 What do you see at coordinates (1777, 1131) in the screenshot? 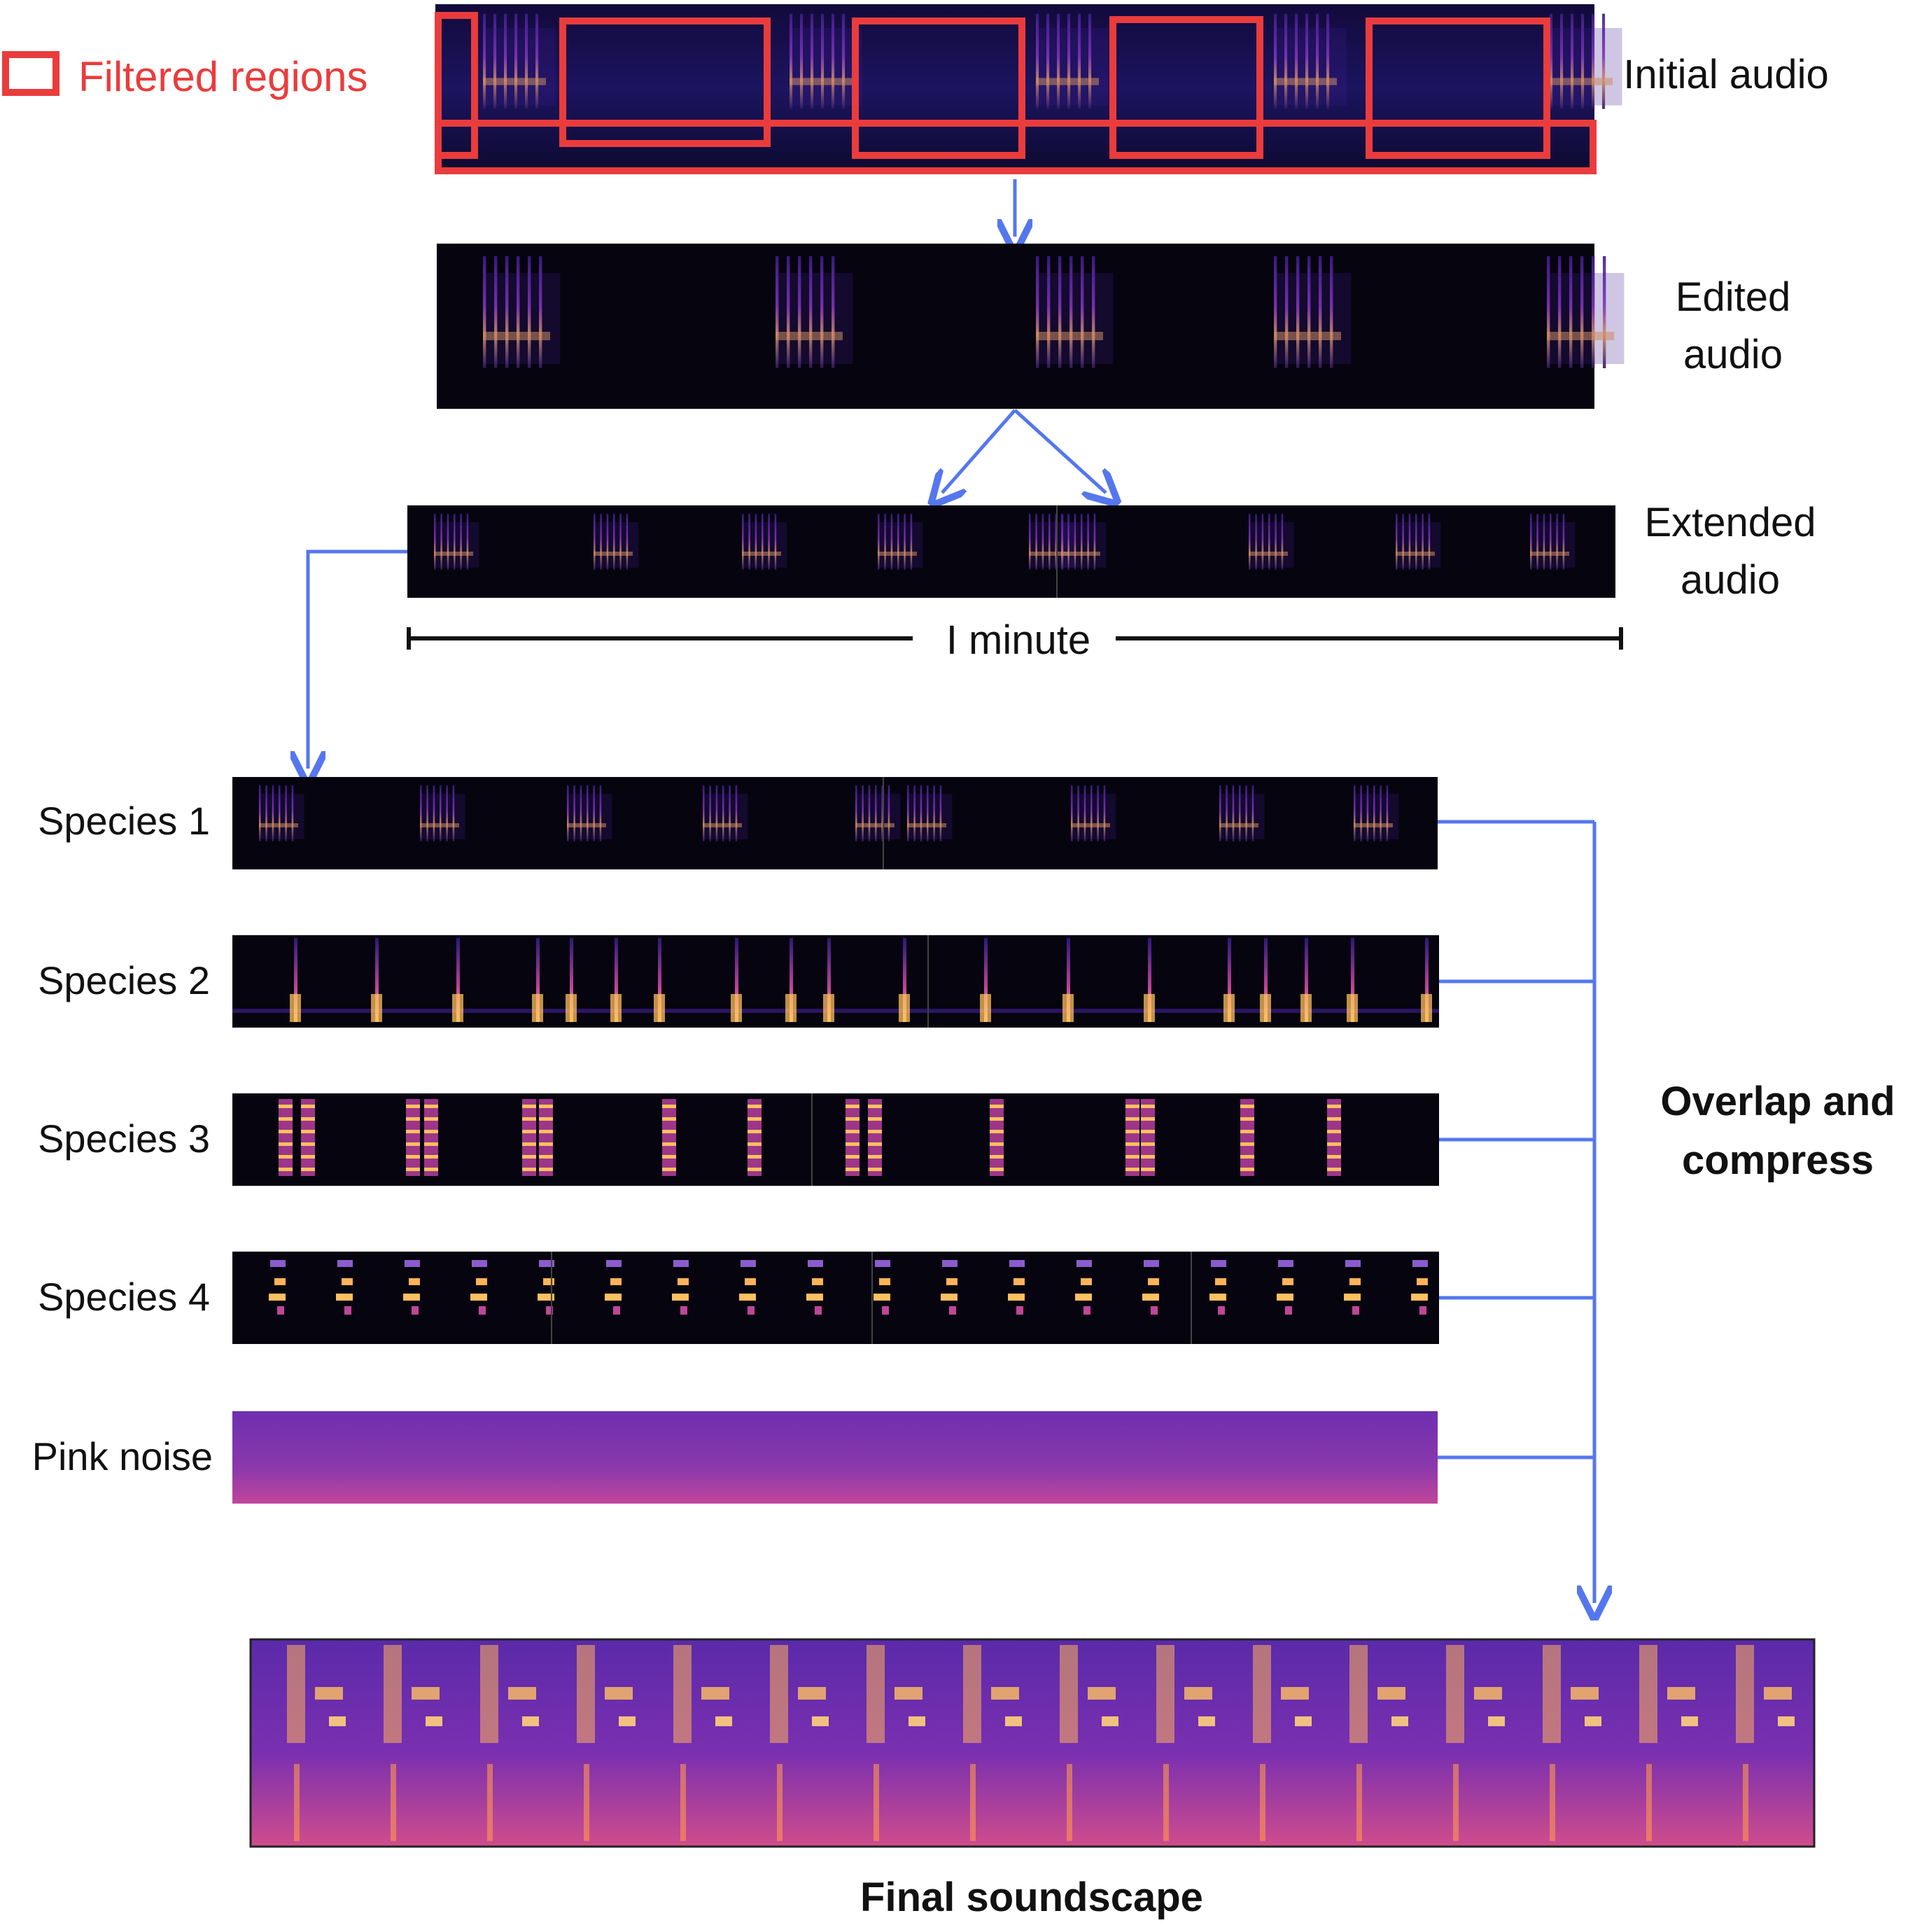
I see `merge-label: Overlap and compress` at bounding box center [1777, 1131].